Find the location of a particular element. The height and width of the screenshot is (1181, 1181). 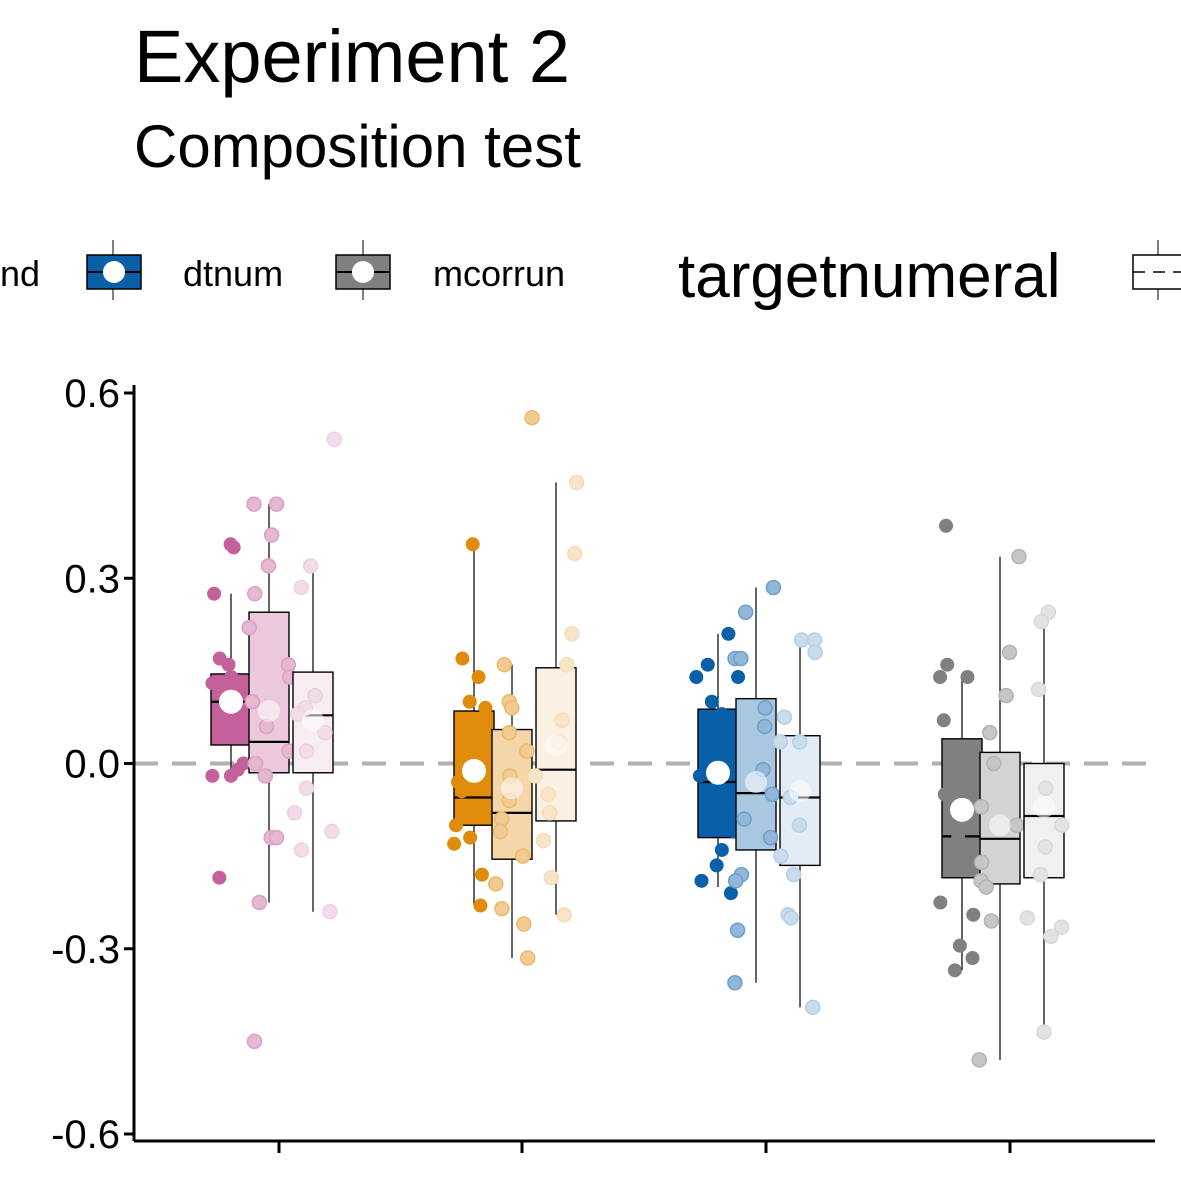

mean-g2-b3 is located at coordinates (556, 744).